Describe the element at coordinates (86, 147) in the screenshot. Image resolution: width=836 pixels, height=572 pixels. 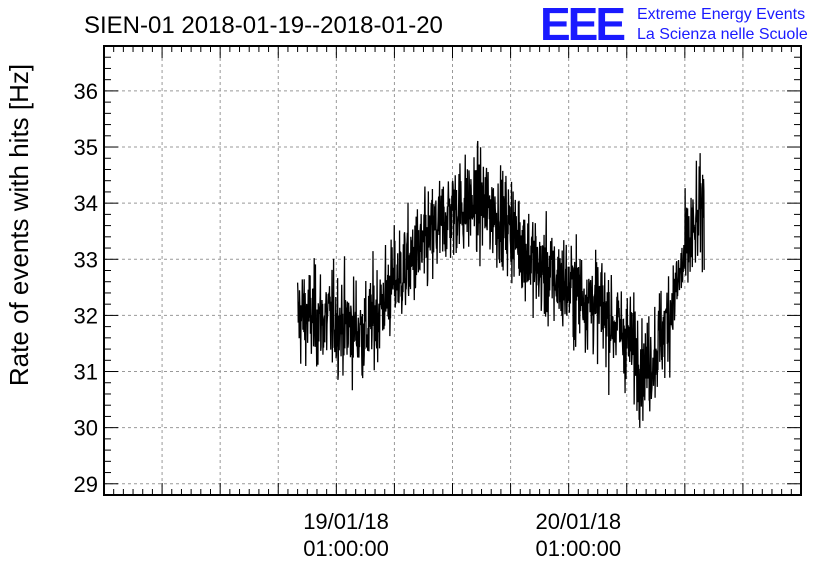
I see `y-tick-label: 35` at that location.